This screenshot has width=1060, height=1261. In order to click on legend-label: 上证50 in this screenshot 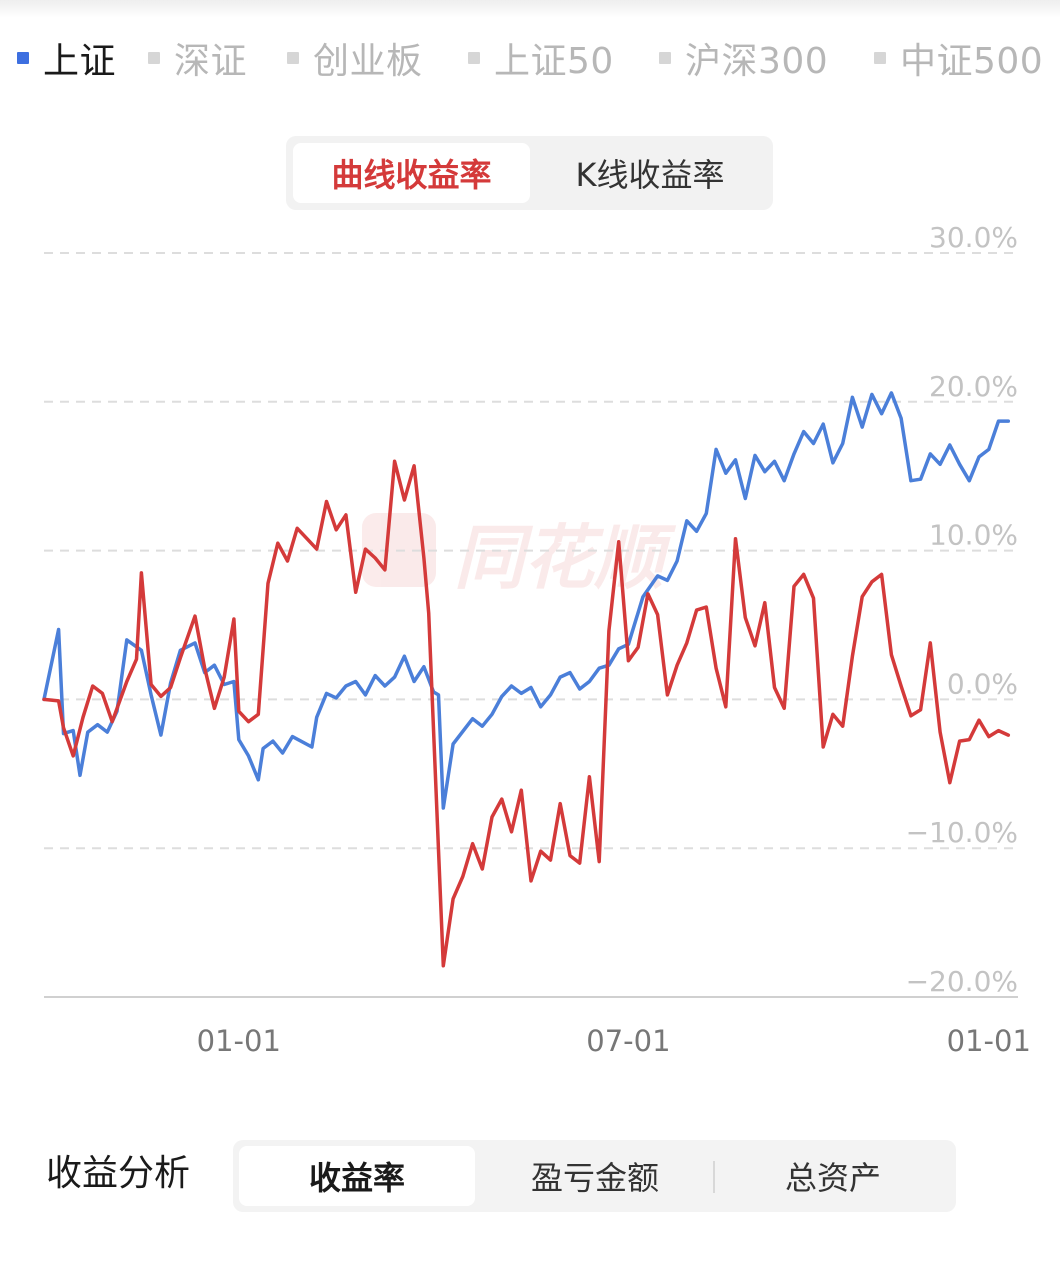, I will do `click(554, 61)`.